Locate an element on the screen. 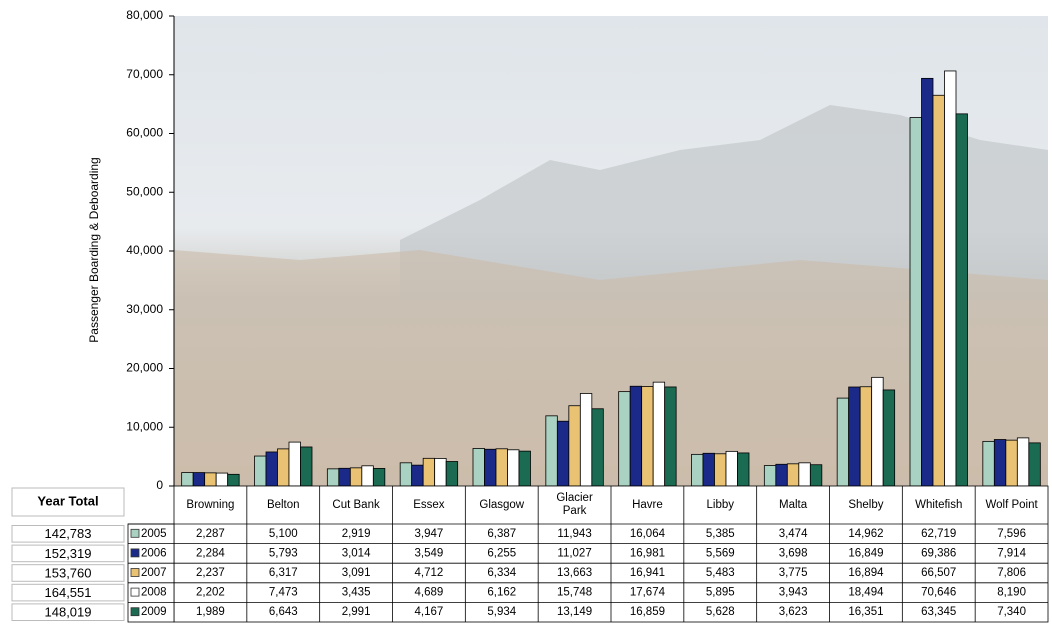  table-value: 3,474 is located at coordinates (793, 534).